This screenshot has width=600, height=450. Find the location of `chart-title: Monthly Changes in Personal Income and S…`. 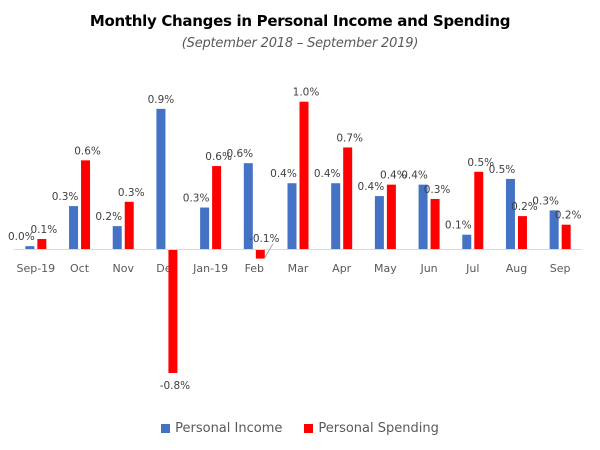

chart-title: Monthly Changes in Personal Income and S… is located at coordinates (300, 21).